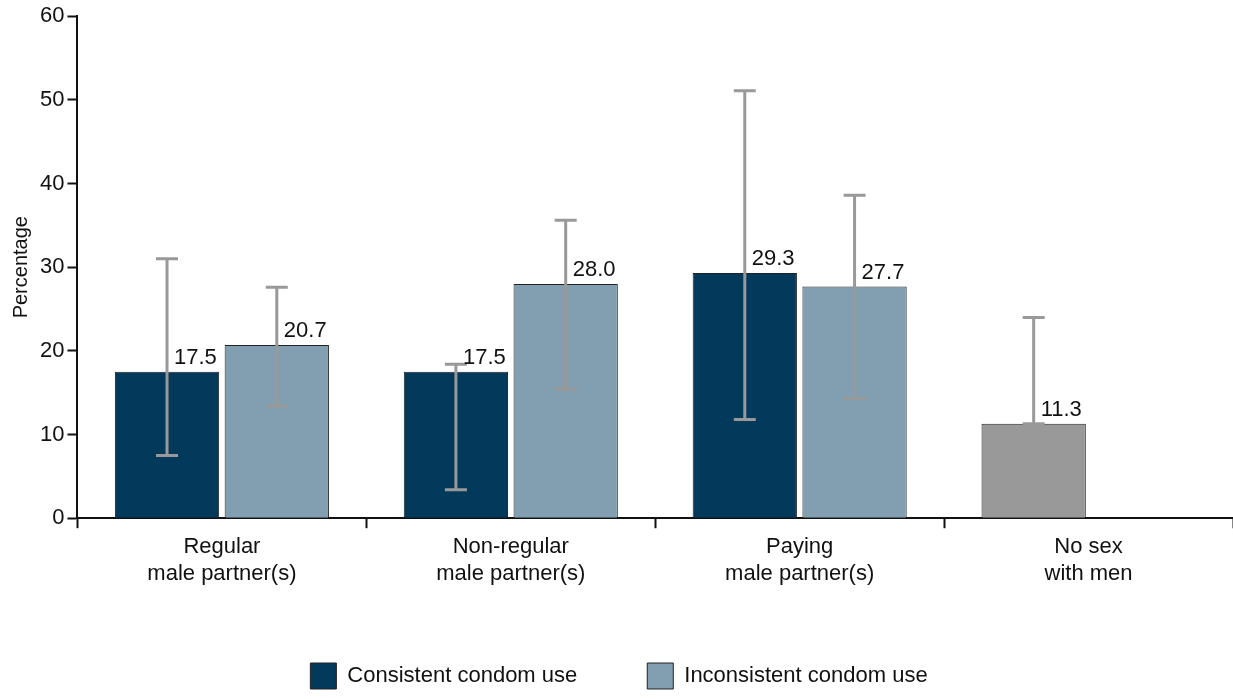 The height and width of the screenshot is (699, 1233). I want to click on data-label: 11.3, so click(1061, 408).